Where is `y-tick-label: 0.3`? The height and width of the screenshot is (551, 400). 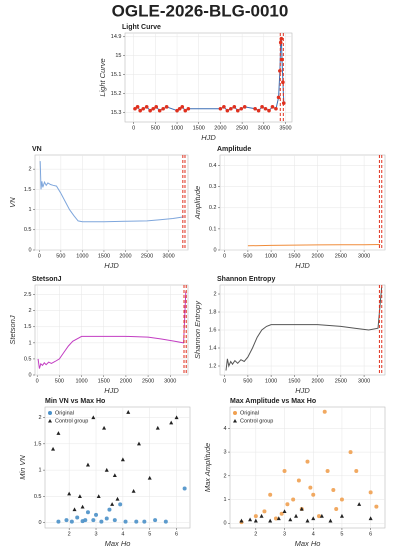
y-tick-label: 0.3 is located at coordinates (213, 187).